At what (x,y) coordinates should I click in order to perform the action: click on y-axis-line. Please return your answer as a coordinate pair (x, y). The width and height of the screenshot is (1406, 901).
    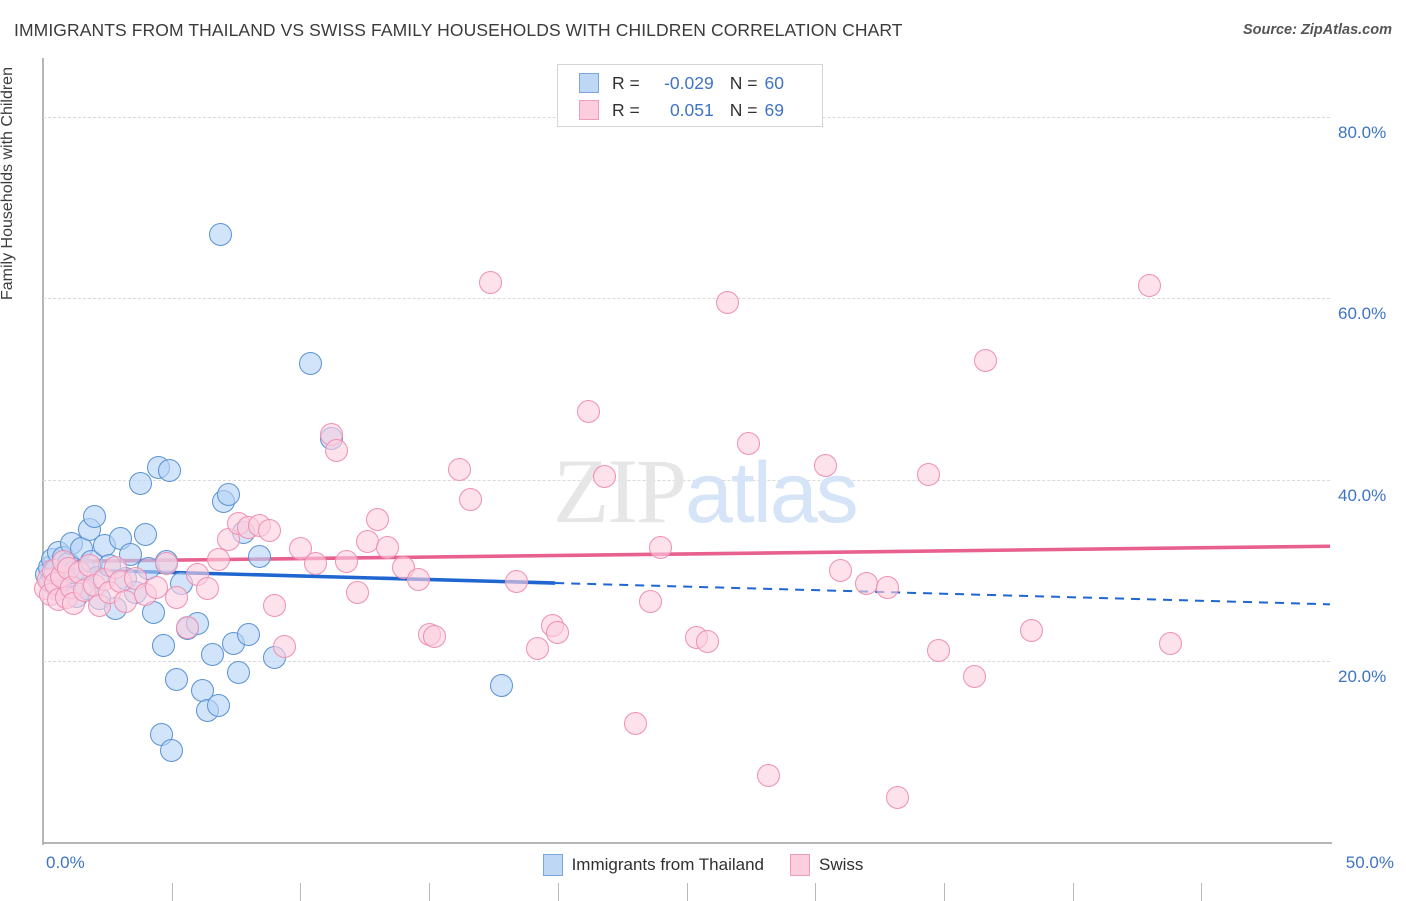
    Looking at the image, I should click on (43, 451).